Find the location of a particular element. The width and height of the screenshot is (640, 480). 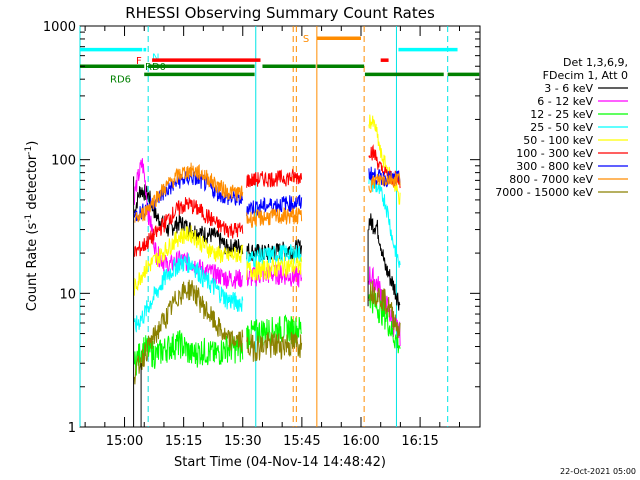

legend-entry-label: 3 - 6 keV is located at coordinates (568, 88).